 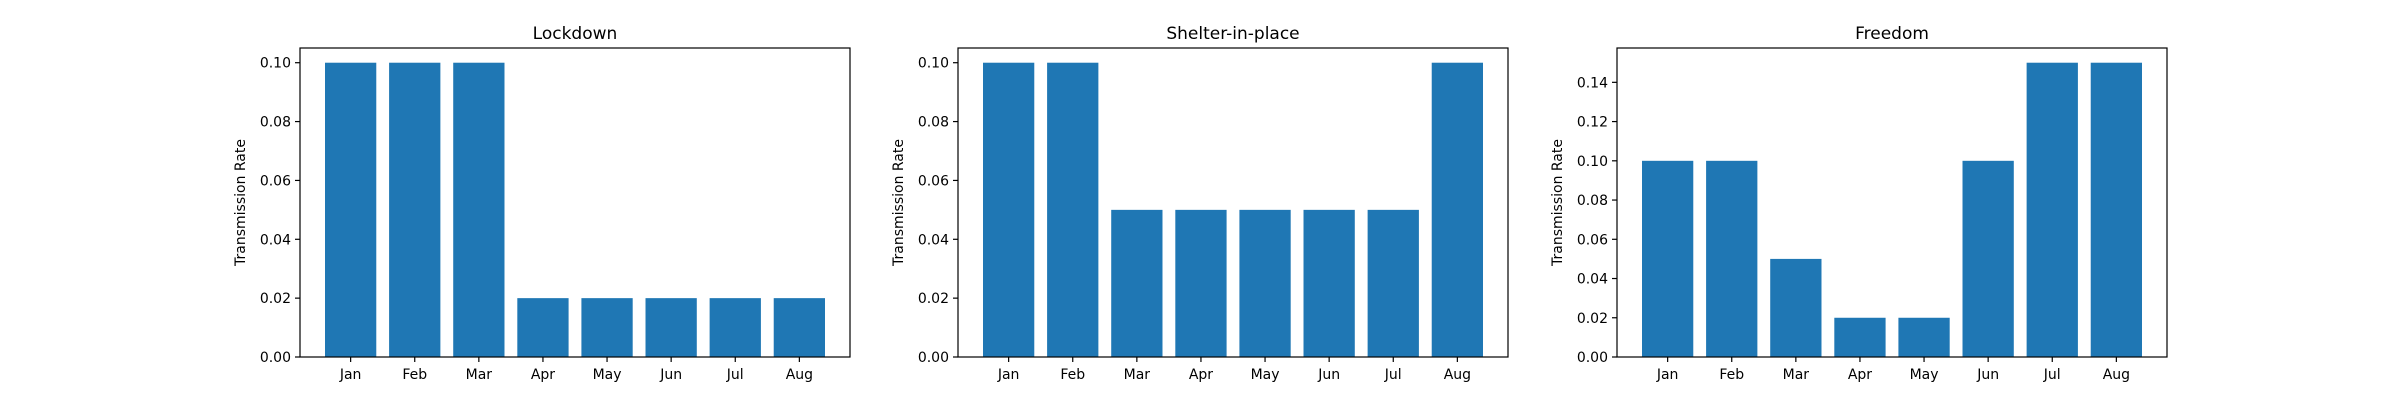 I want to click on chart-title: Lockdown, so click(x=575, y=34).